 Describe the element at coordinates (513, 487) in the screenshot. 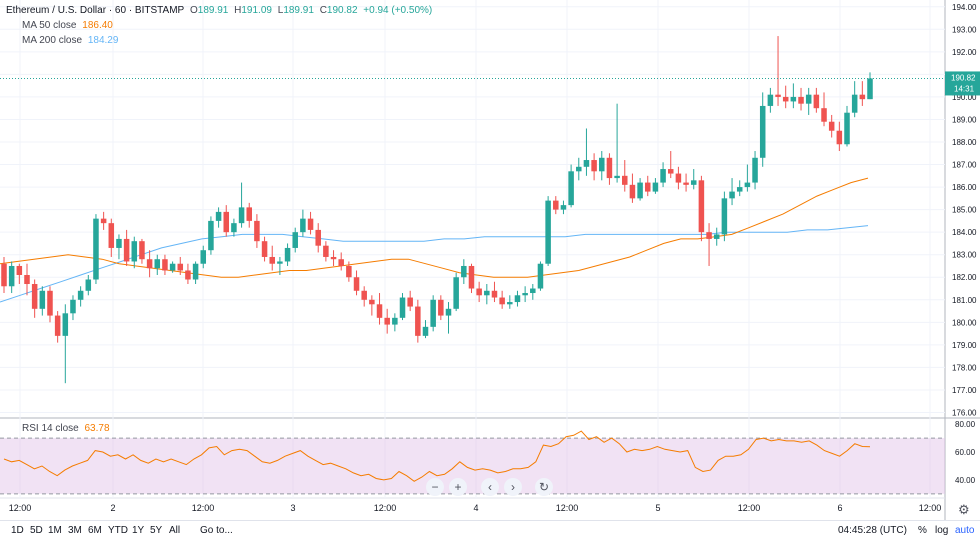

I see `scroll-right-button: ›` at that location.